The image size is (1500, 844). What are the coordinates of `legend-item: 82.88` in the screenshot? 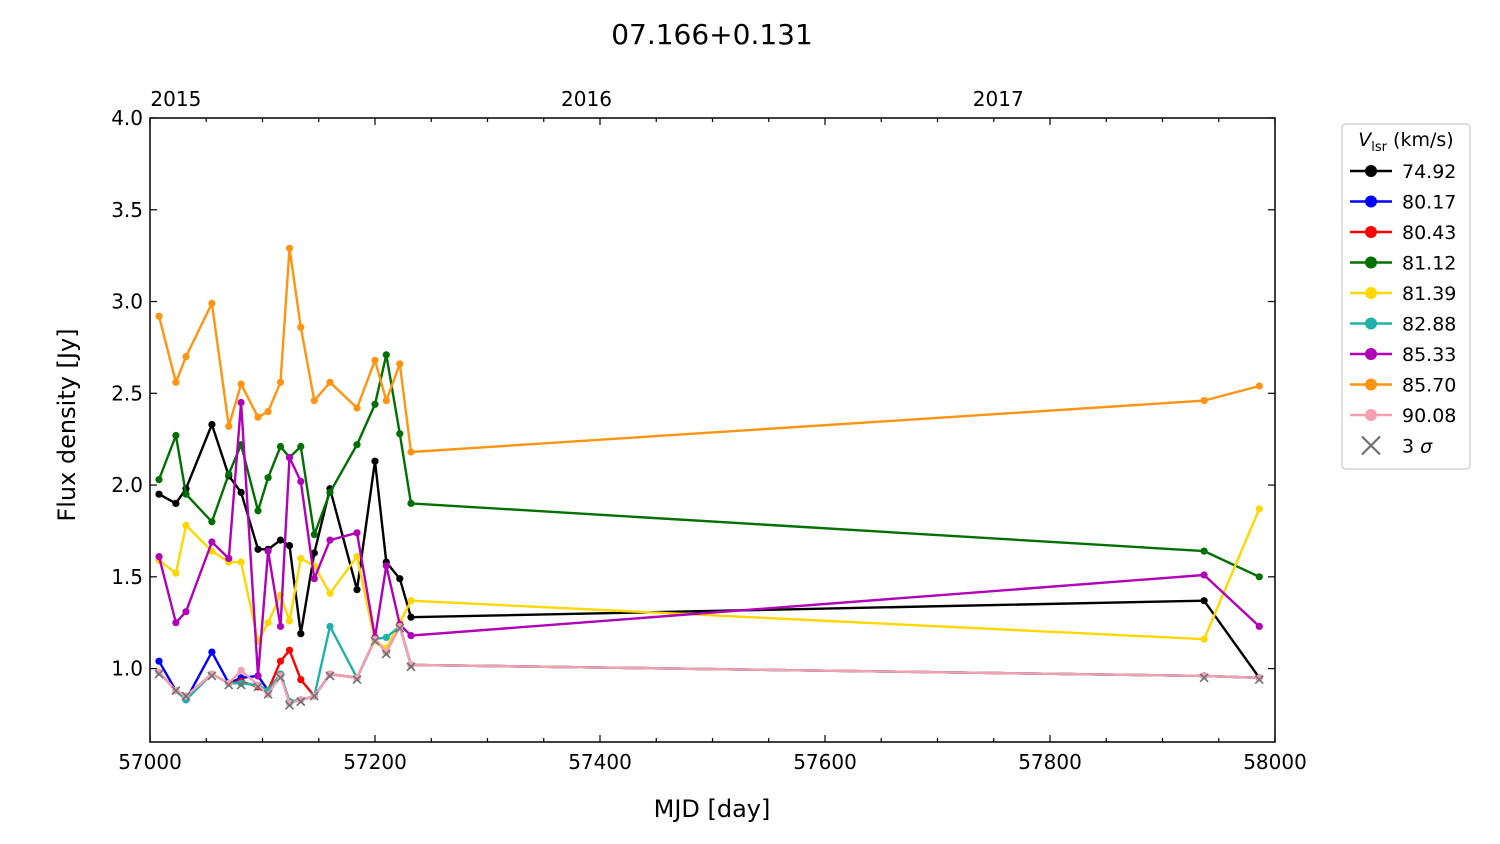 It's located at (1403, 325).